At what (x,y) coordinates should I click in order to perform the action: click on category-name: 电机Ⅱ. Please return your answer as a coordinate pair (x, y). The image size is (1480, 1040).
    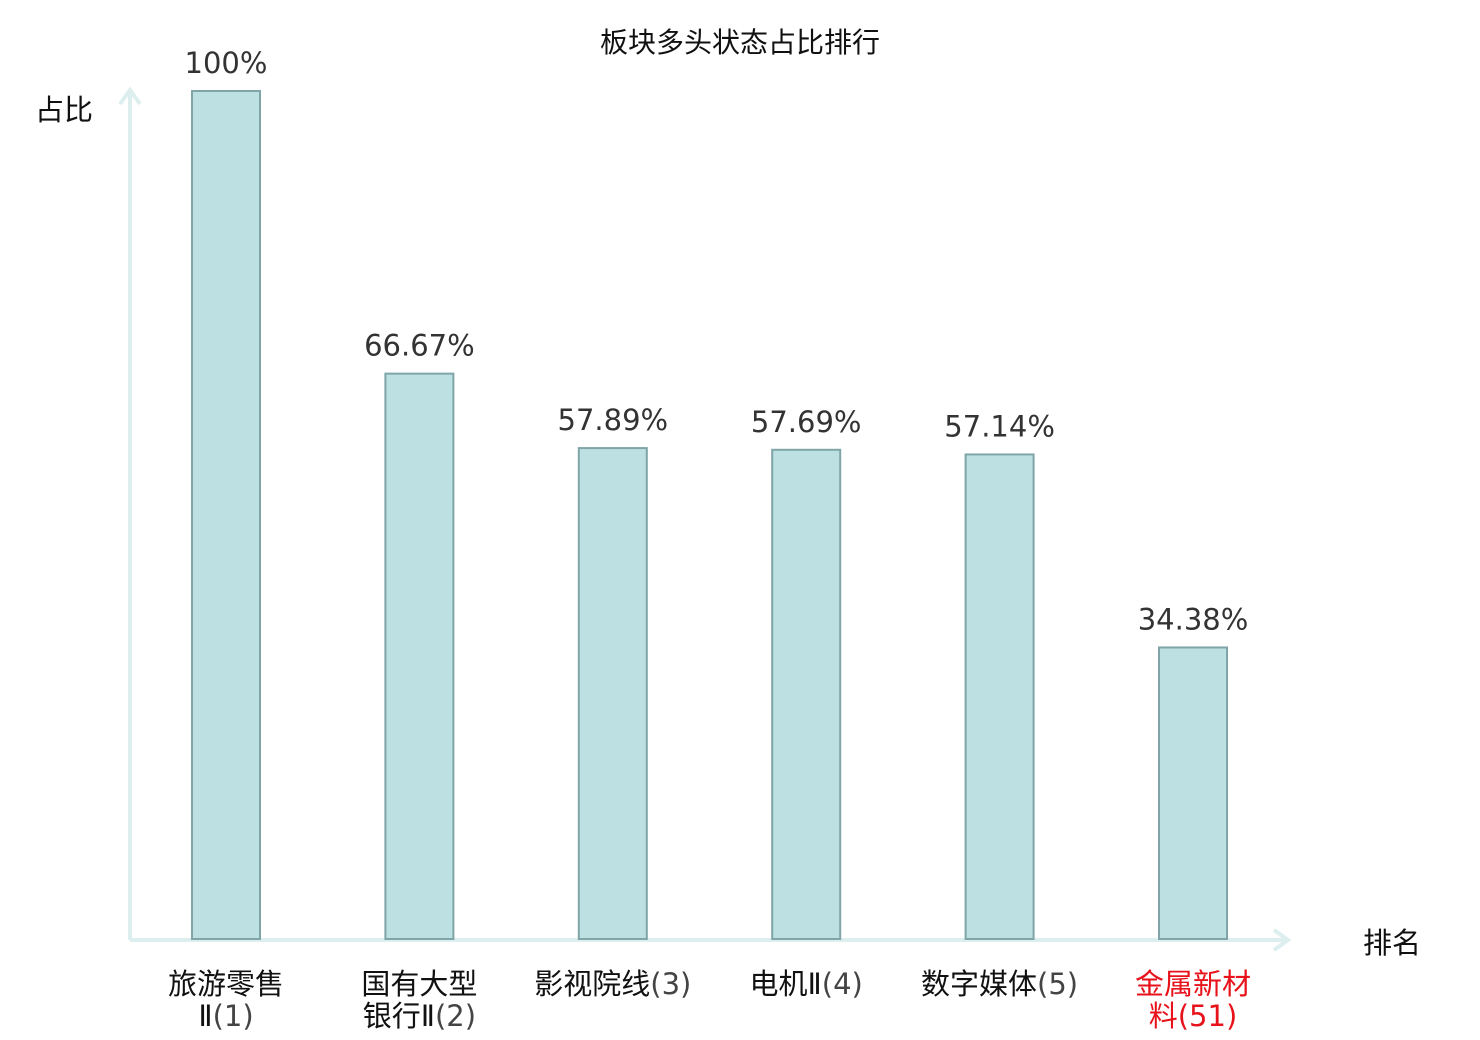
    Looking at the image, I should click on (786, 984).